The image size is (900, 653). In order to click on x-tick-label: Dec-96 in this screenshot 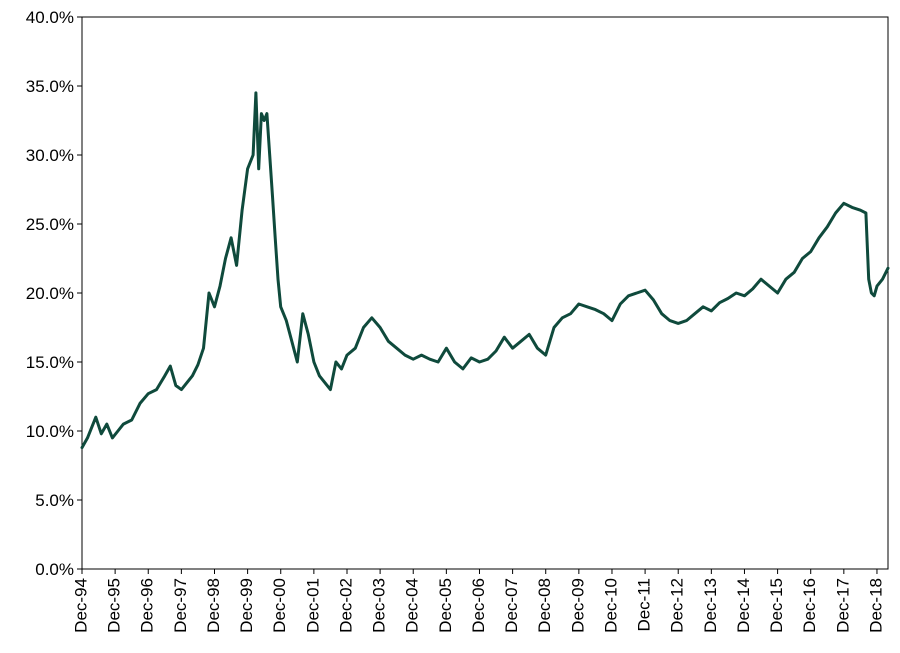, I will do `click(147, 605)`.